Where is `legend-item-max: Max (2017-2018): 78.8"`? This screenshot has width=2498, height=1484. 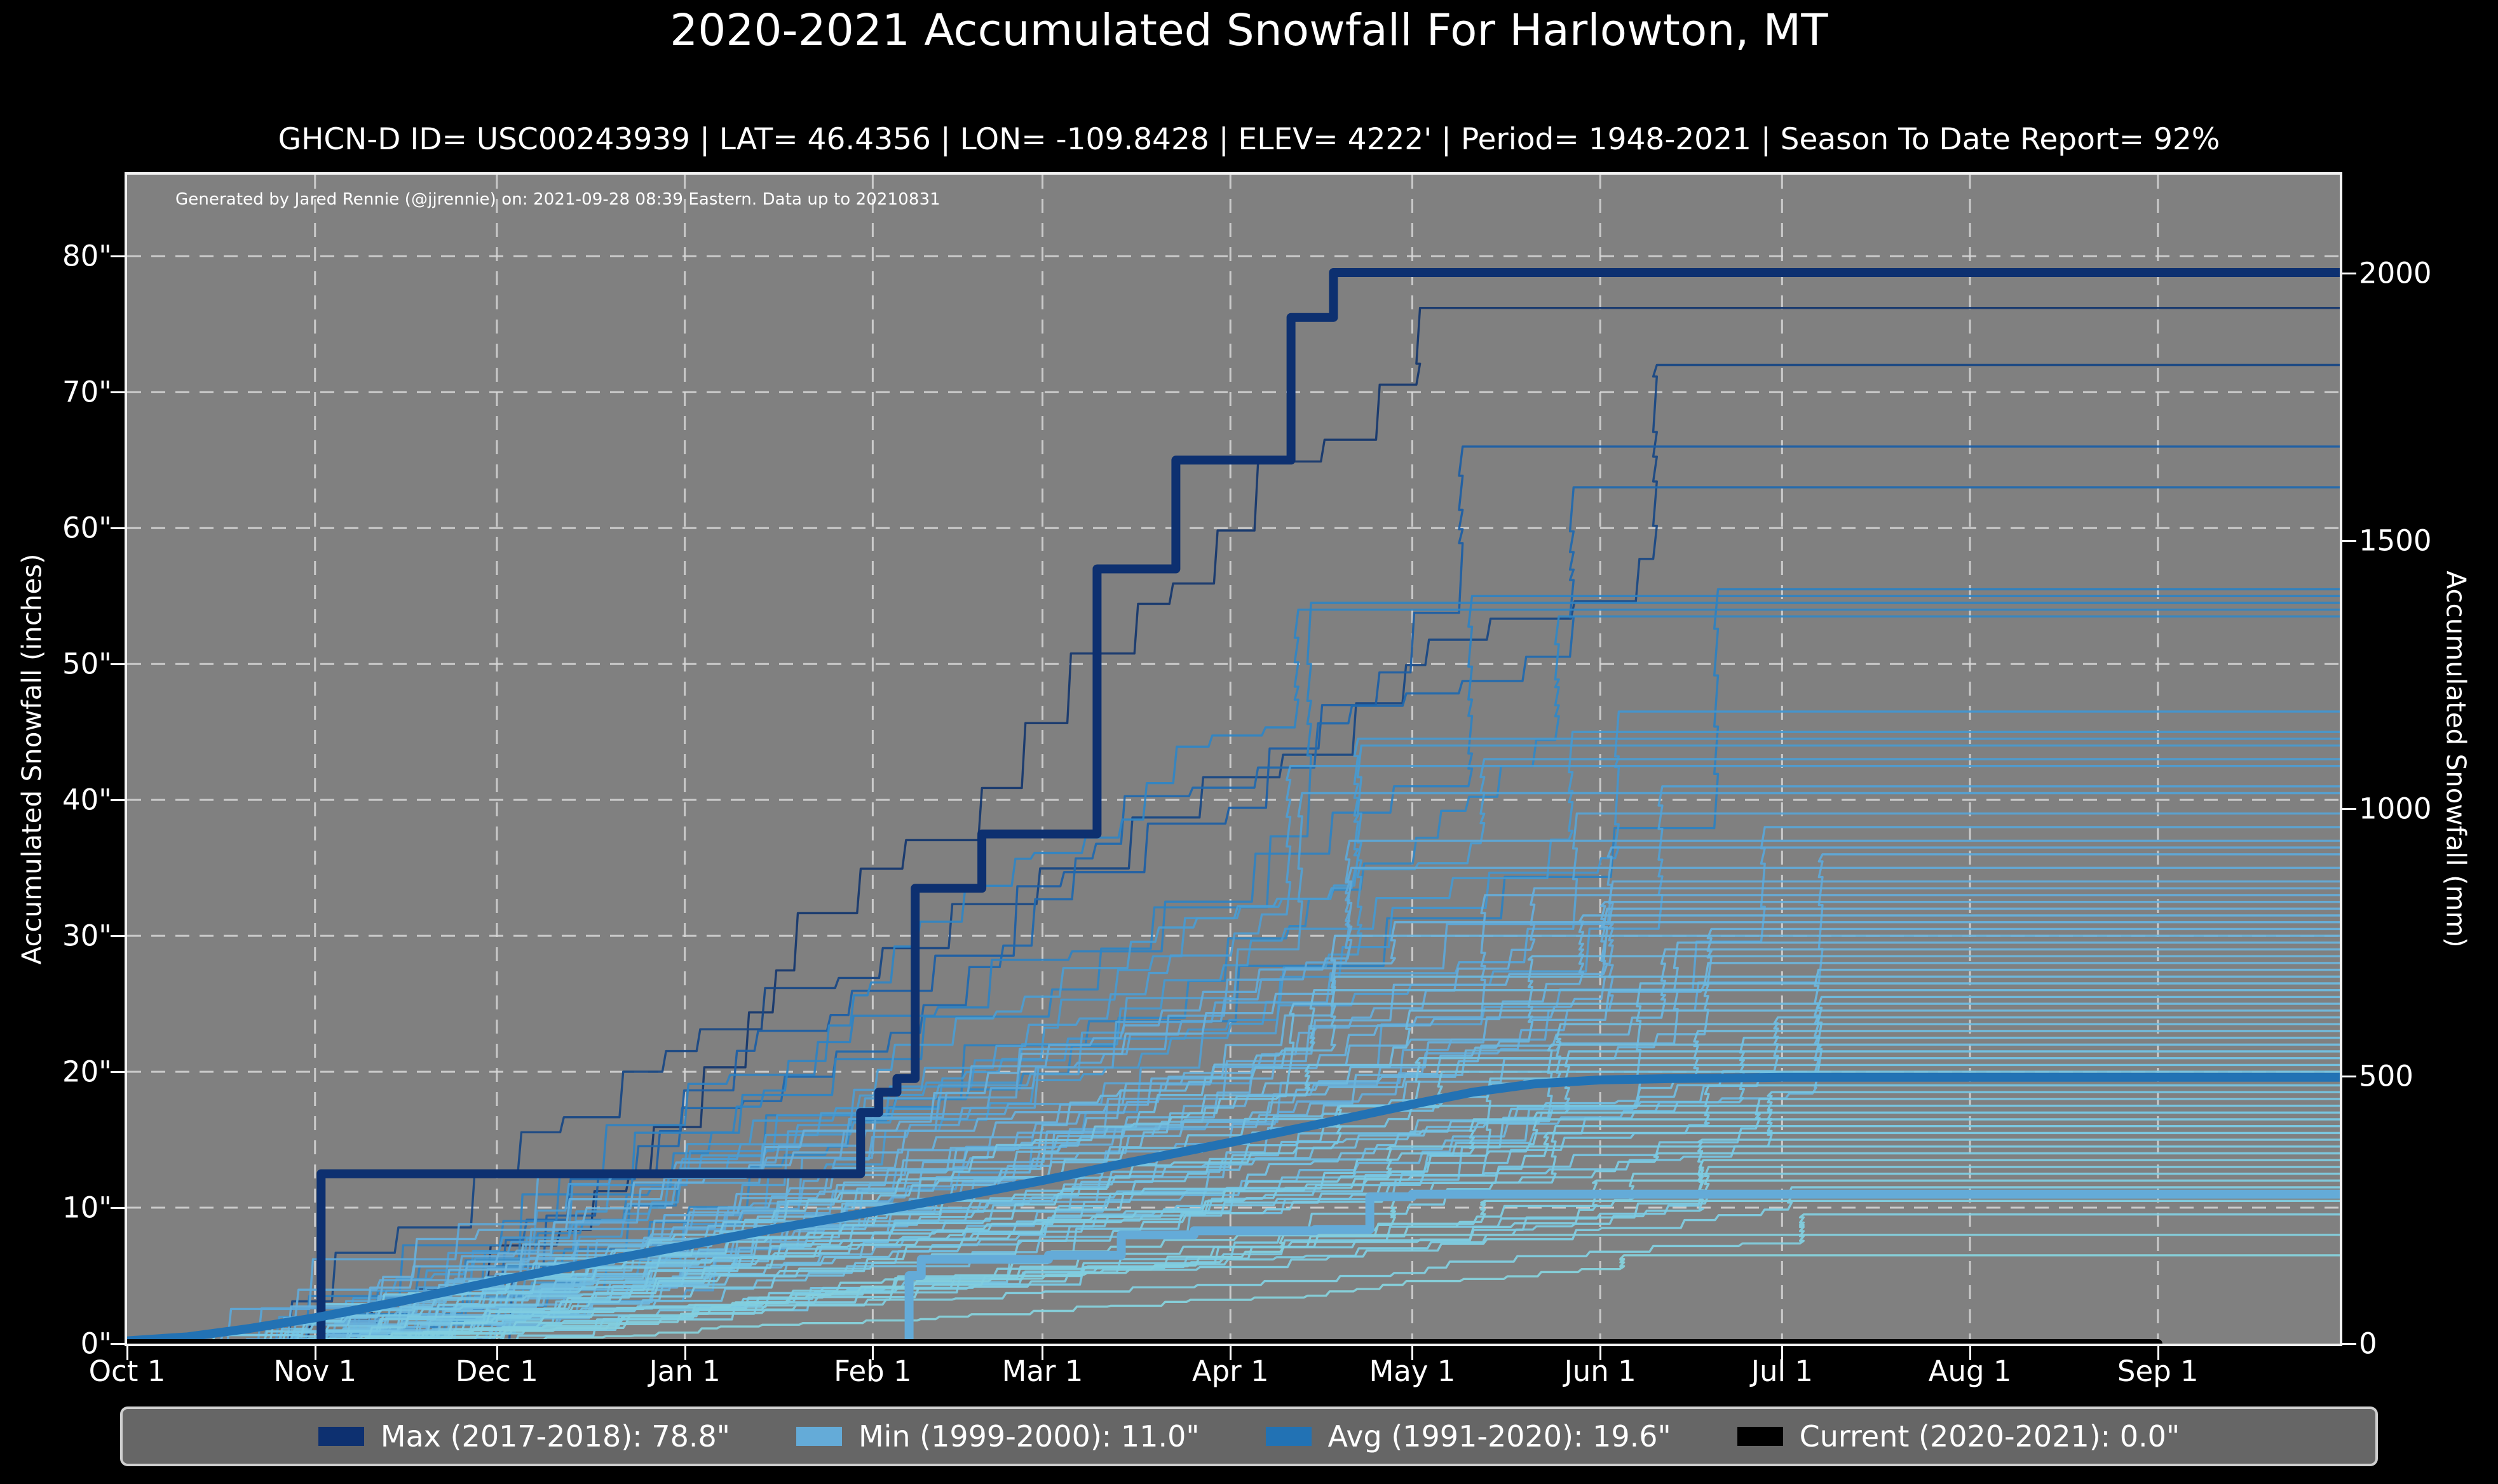
legend-item-max: Max (2017-2018): 78.8" is located at coordinates (524, 1436).